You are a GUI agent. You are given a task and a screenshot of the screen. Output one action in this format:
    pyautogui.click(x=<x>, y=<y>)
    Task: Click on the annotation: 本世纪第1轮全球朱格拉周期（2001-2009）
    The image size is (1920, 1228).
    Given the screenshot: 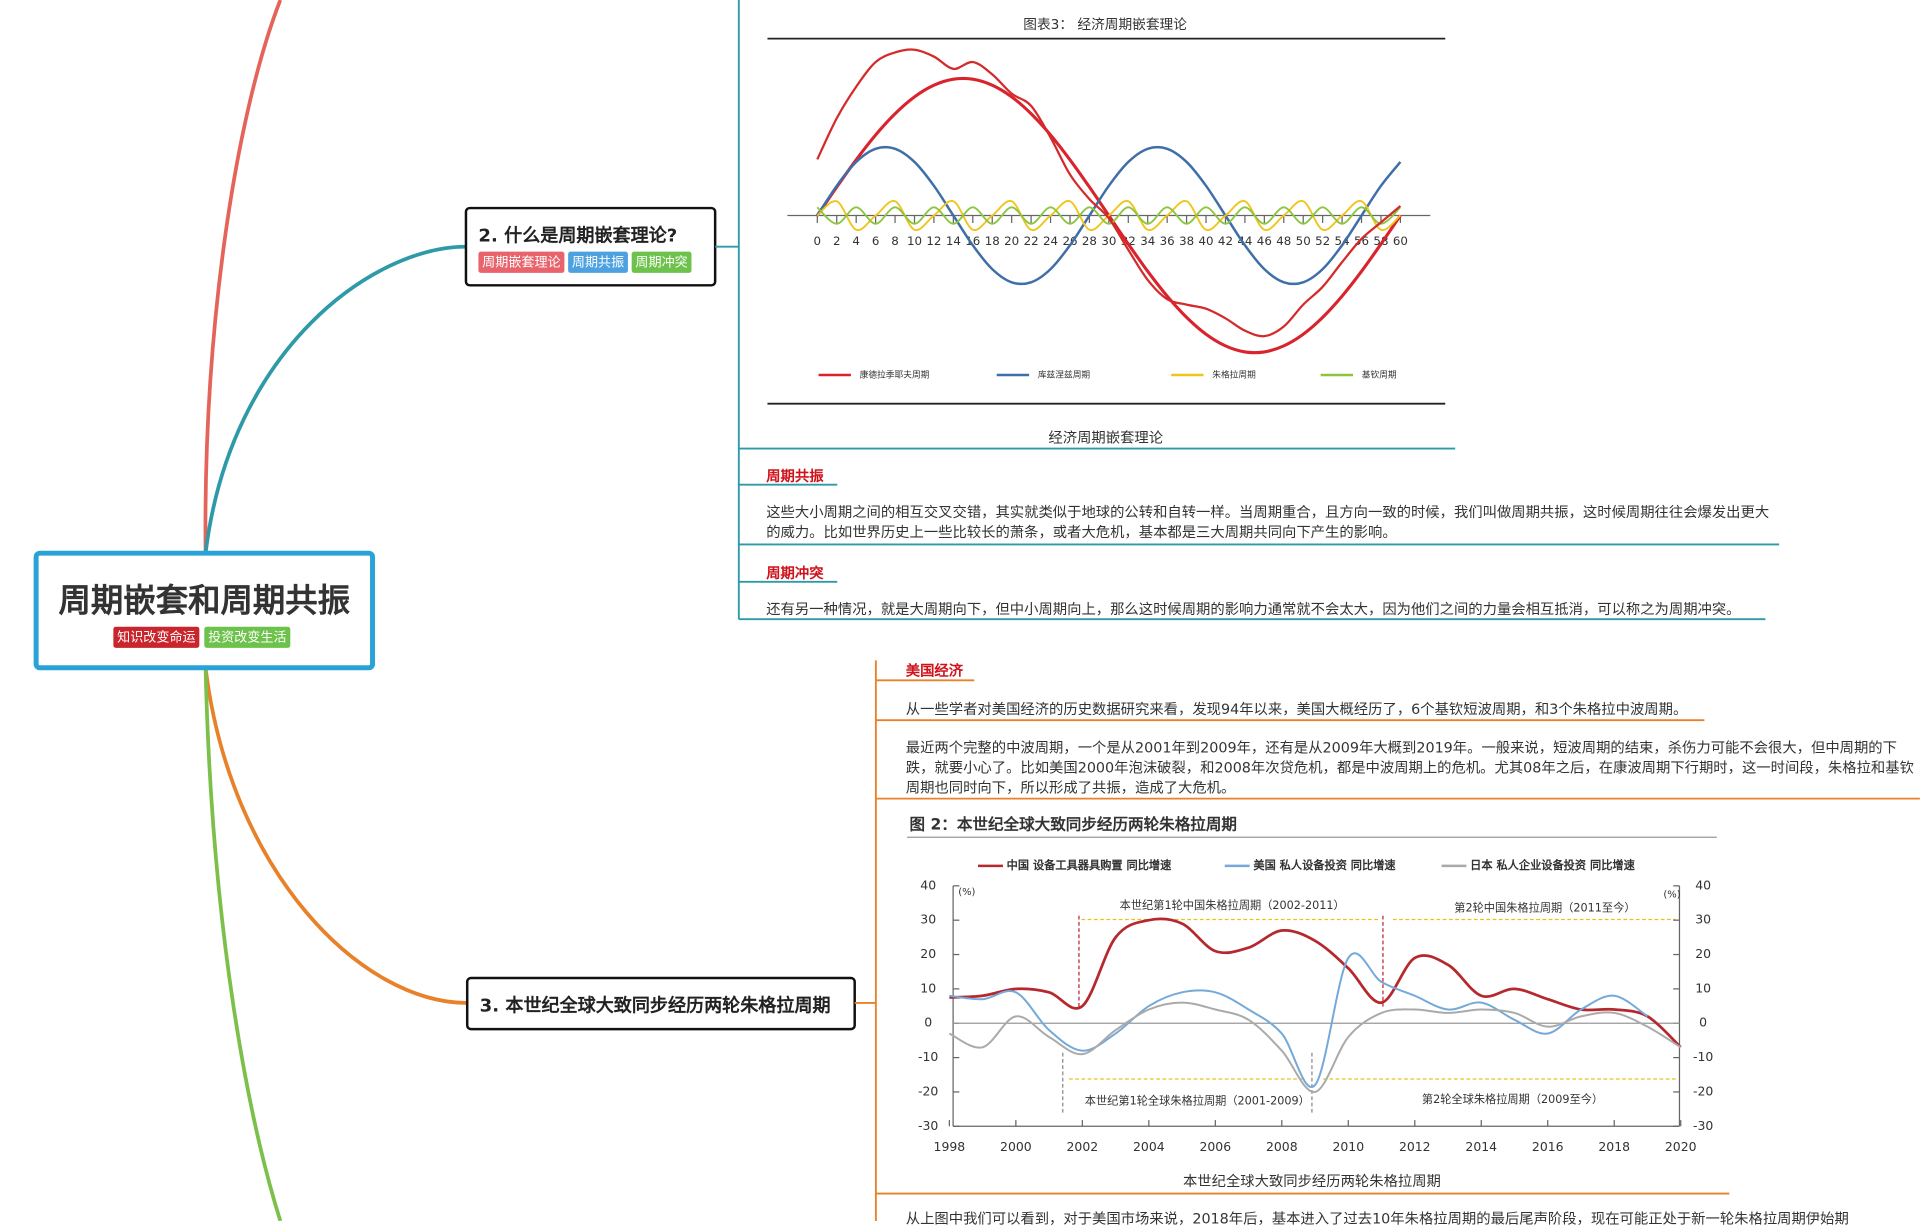 What is the action you would take?
    pyautogui.click(x=1197, y=1100)
    